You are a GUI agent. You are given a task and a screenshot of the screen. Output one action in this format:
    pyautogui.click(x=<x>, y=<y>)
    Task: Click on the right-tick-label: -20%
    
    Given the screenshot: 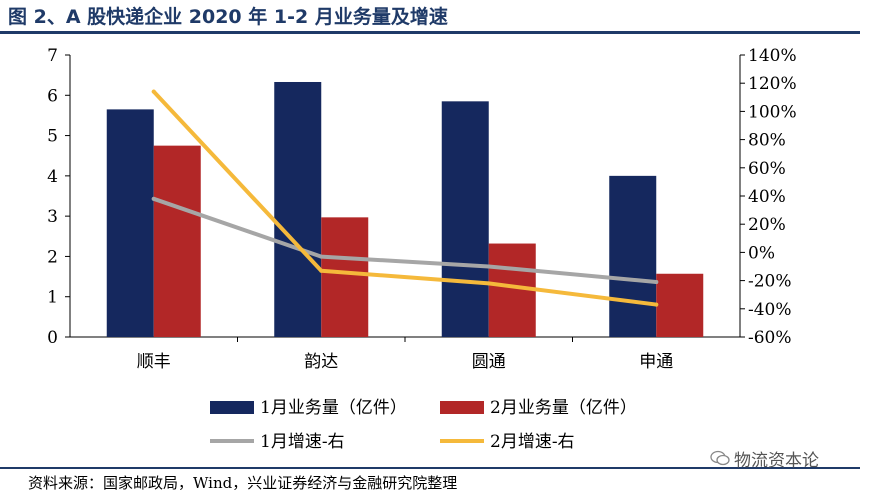 What is the action you would take?
    pyautogui.click(x=770, y=282)
    